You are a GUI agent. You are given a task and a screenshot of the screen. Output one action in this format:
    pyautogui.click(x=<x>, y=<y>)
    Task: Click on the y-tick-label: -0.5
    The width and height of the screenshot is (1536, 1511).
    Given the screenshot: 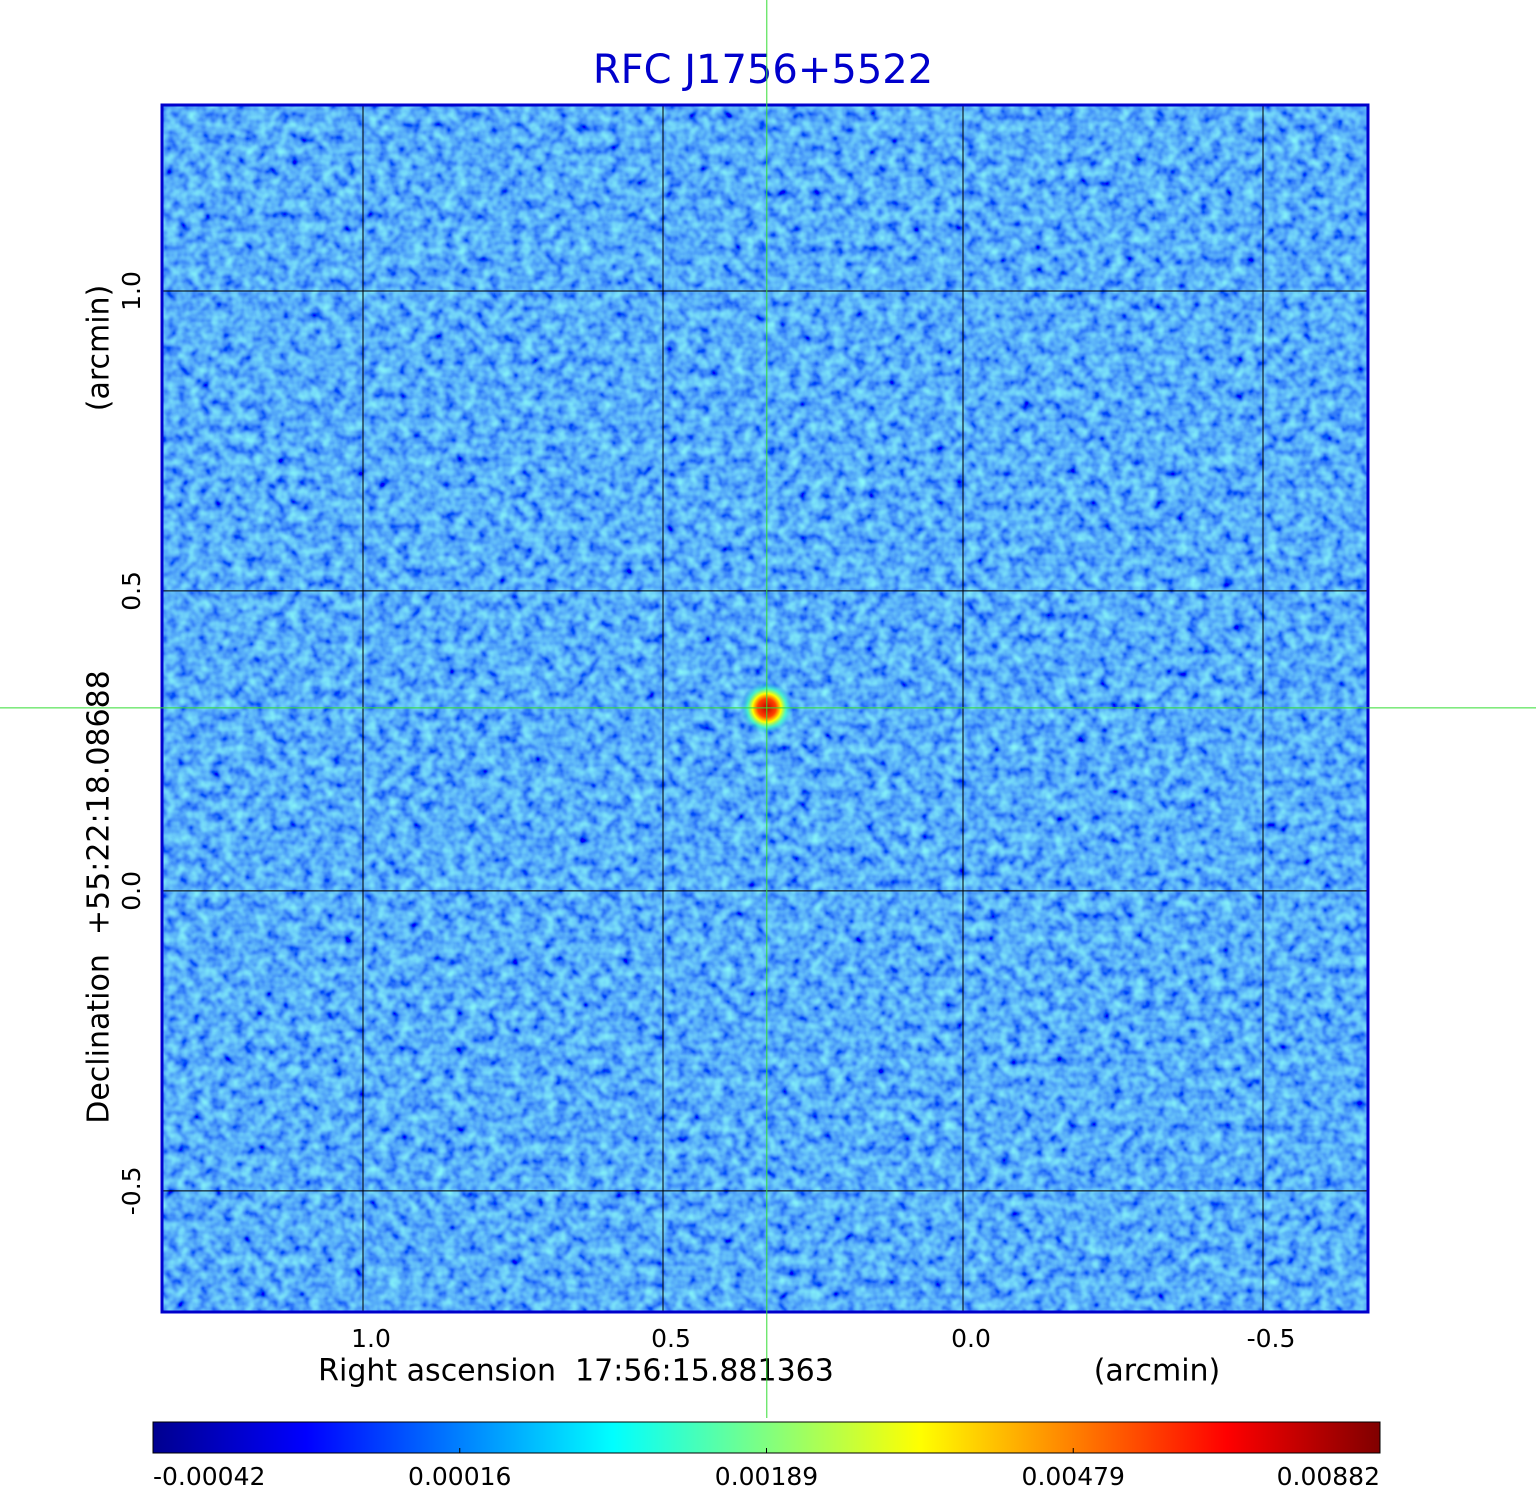 What is the action you would take?
    pyautogui.click(x=131, y=1190)
    